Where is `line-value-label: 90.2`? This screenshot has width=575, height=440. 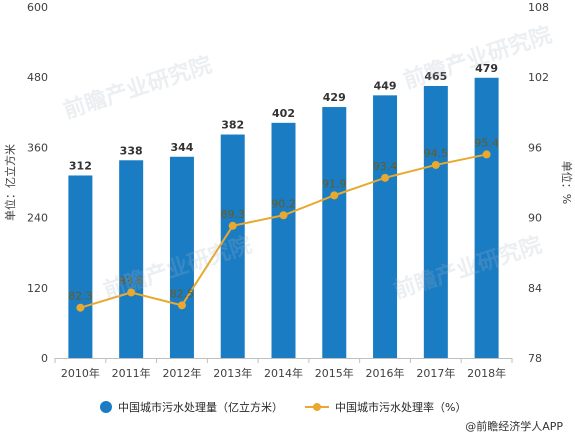 line-value-label: 90.2 is located at coordinates (283, 203).